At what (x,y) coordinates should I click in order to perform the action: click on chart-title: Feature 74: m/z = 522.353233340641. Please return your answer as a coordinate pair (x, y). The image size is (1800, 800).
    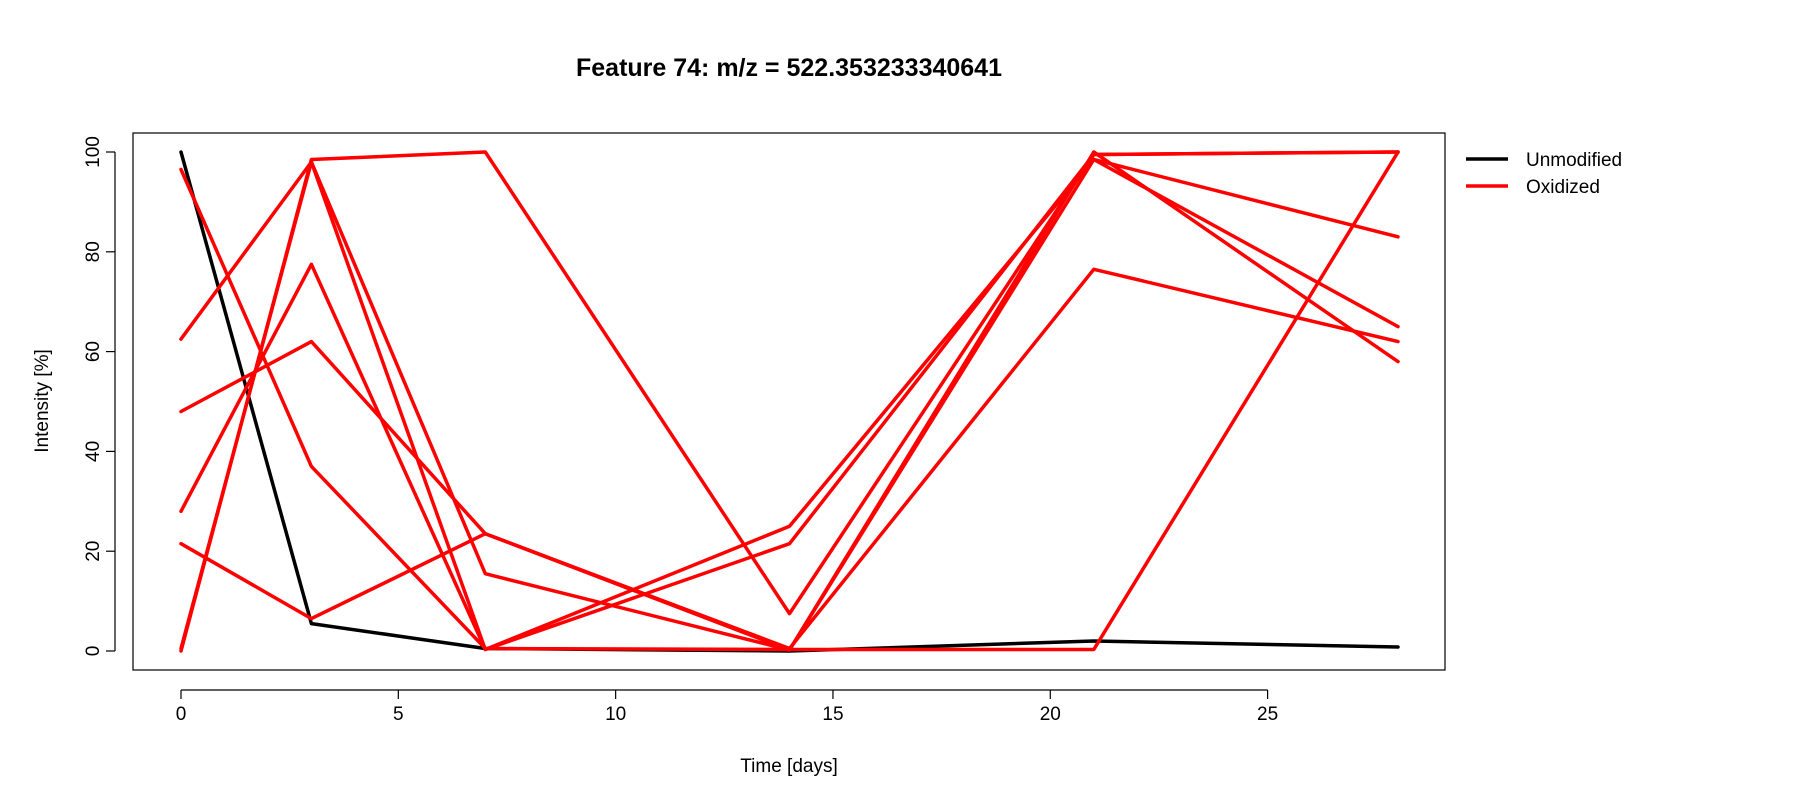
    Looking at the image, I should click on (789, 68).